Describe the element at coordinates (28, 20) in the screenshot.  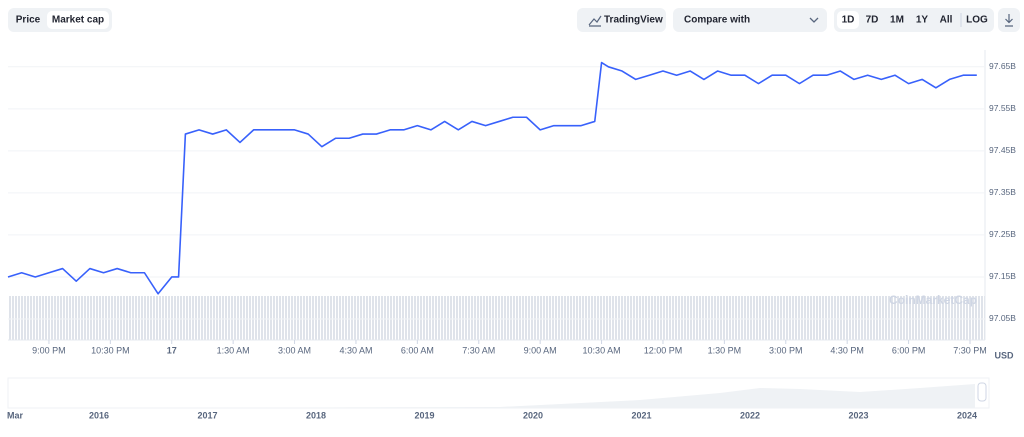
I see `price-button: Price` at that location.